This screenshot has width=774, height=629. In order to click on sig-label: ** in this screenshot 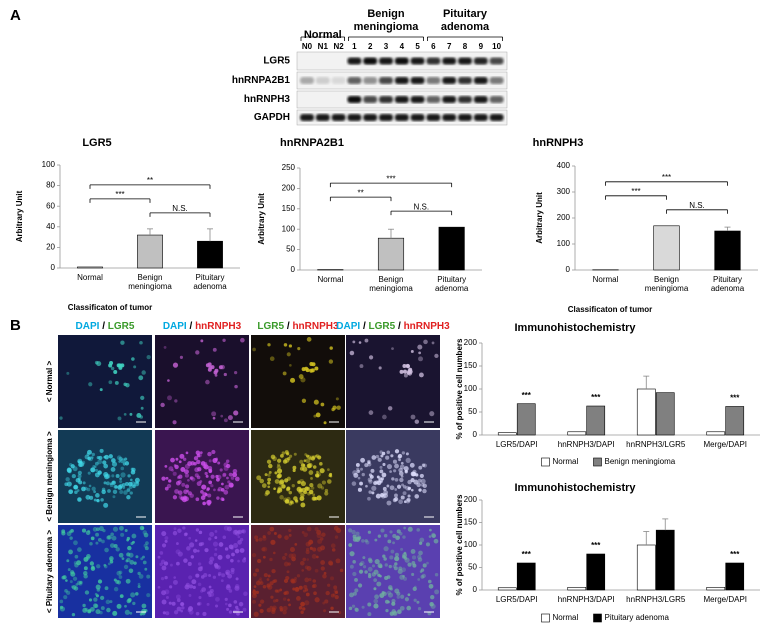, I will do `click(361, 192)`.